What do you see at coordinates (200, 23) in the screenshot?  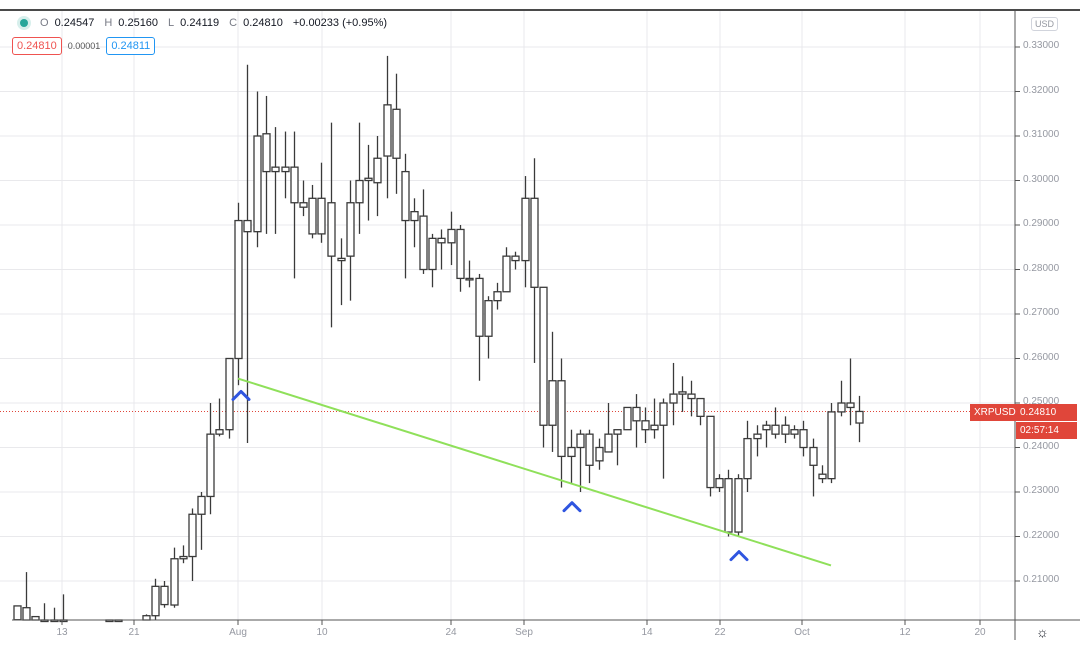 I see `low-value: 0.24119` at bounding box center [200, 23].